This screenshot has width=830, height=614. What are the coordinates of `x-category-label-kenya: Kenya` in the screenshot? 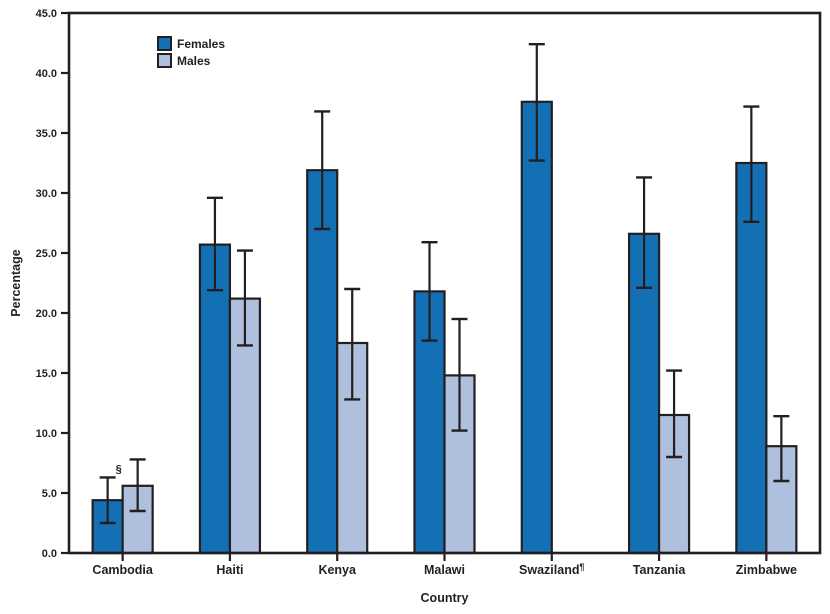 It's located at (337, 570).